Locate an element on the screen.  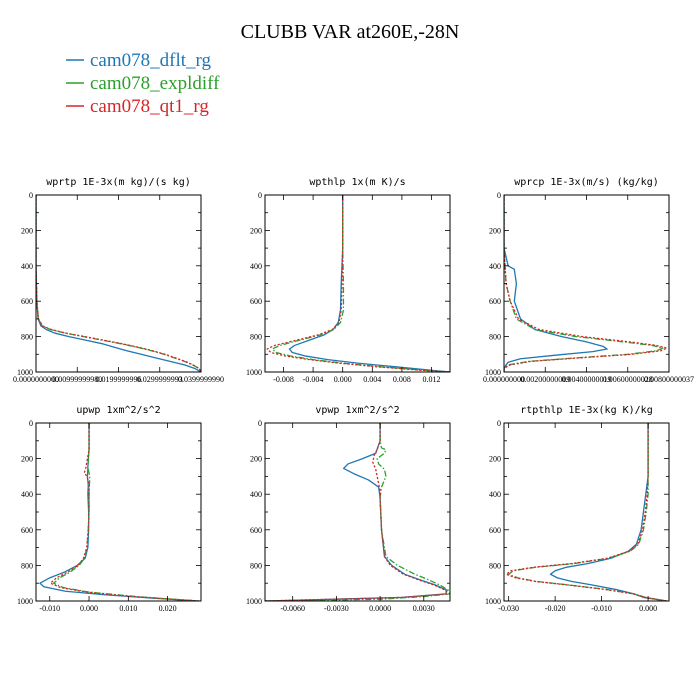
x-tick-label: -0.0030 is located at coordinates (336, 608).